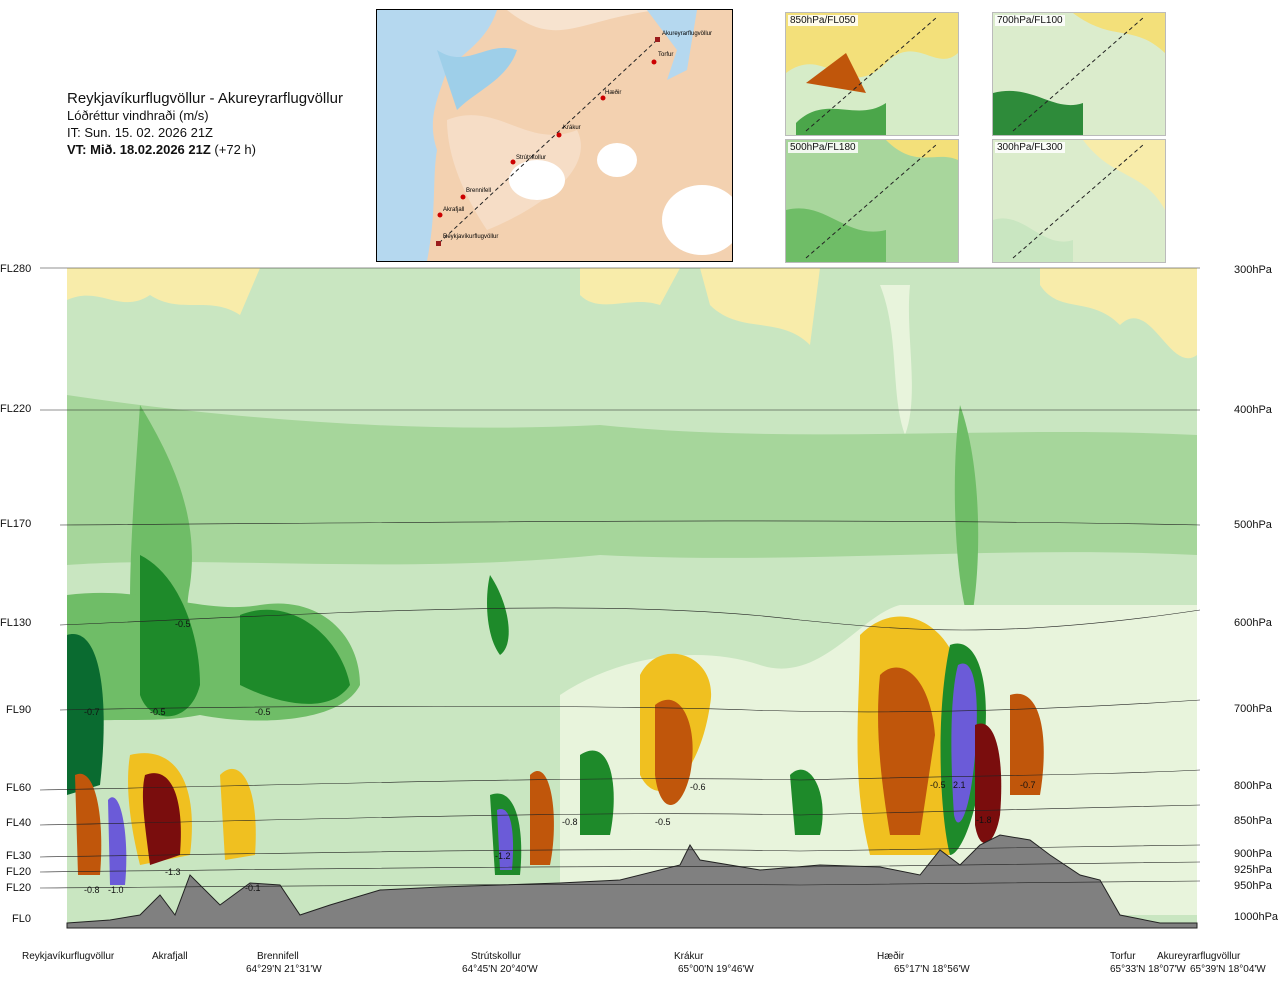  I want to click on svg-text: Reykjavíkurflugvöllur, so click(470, 237).